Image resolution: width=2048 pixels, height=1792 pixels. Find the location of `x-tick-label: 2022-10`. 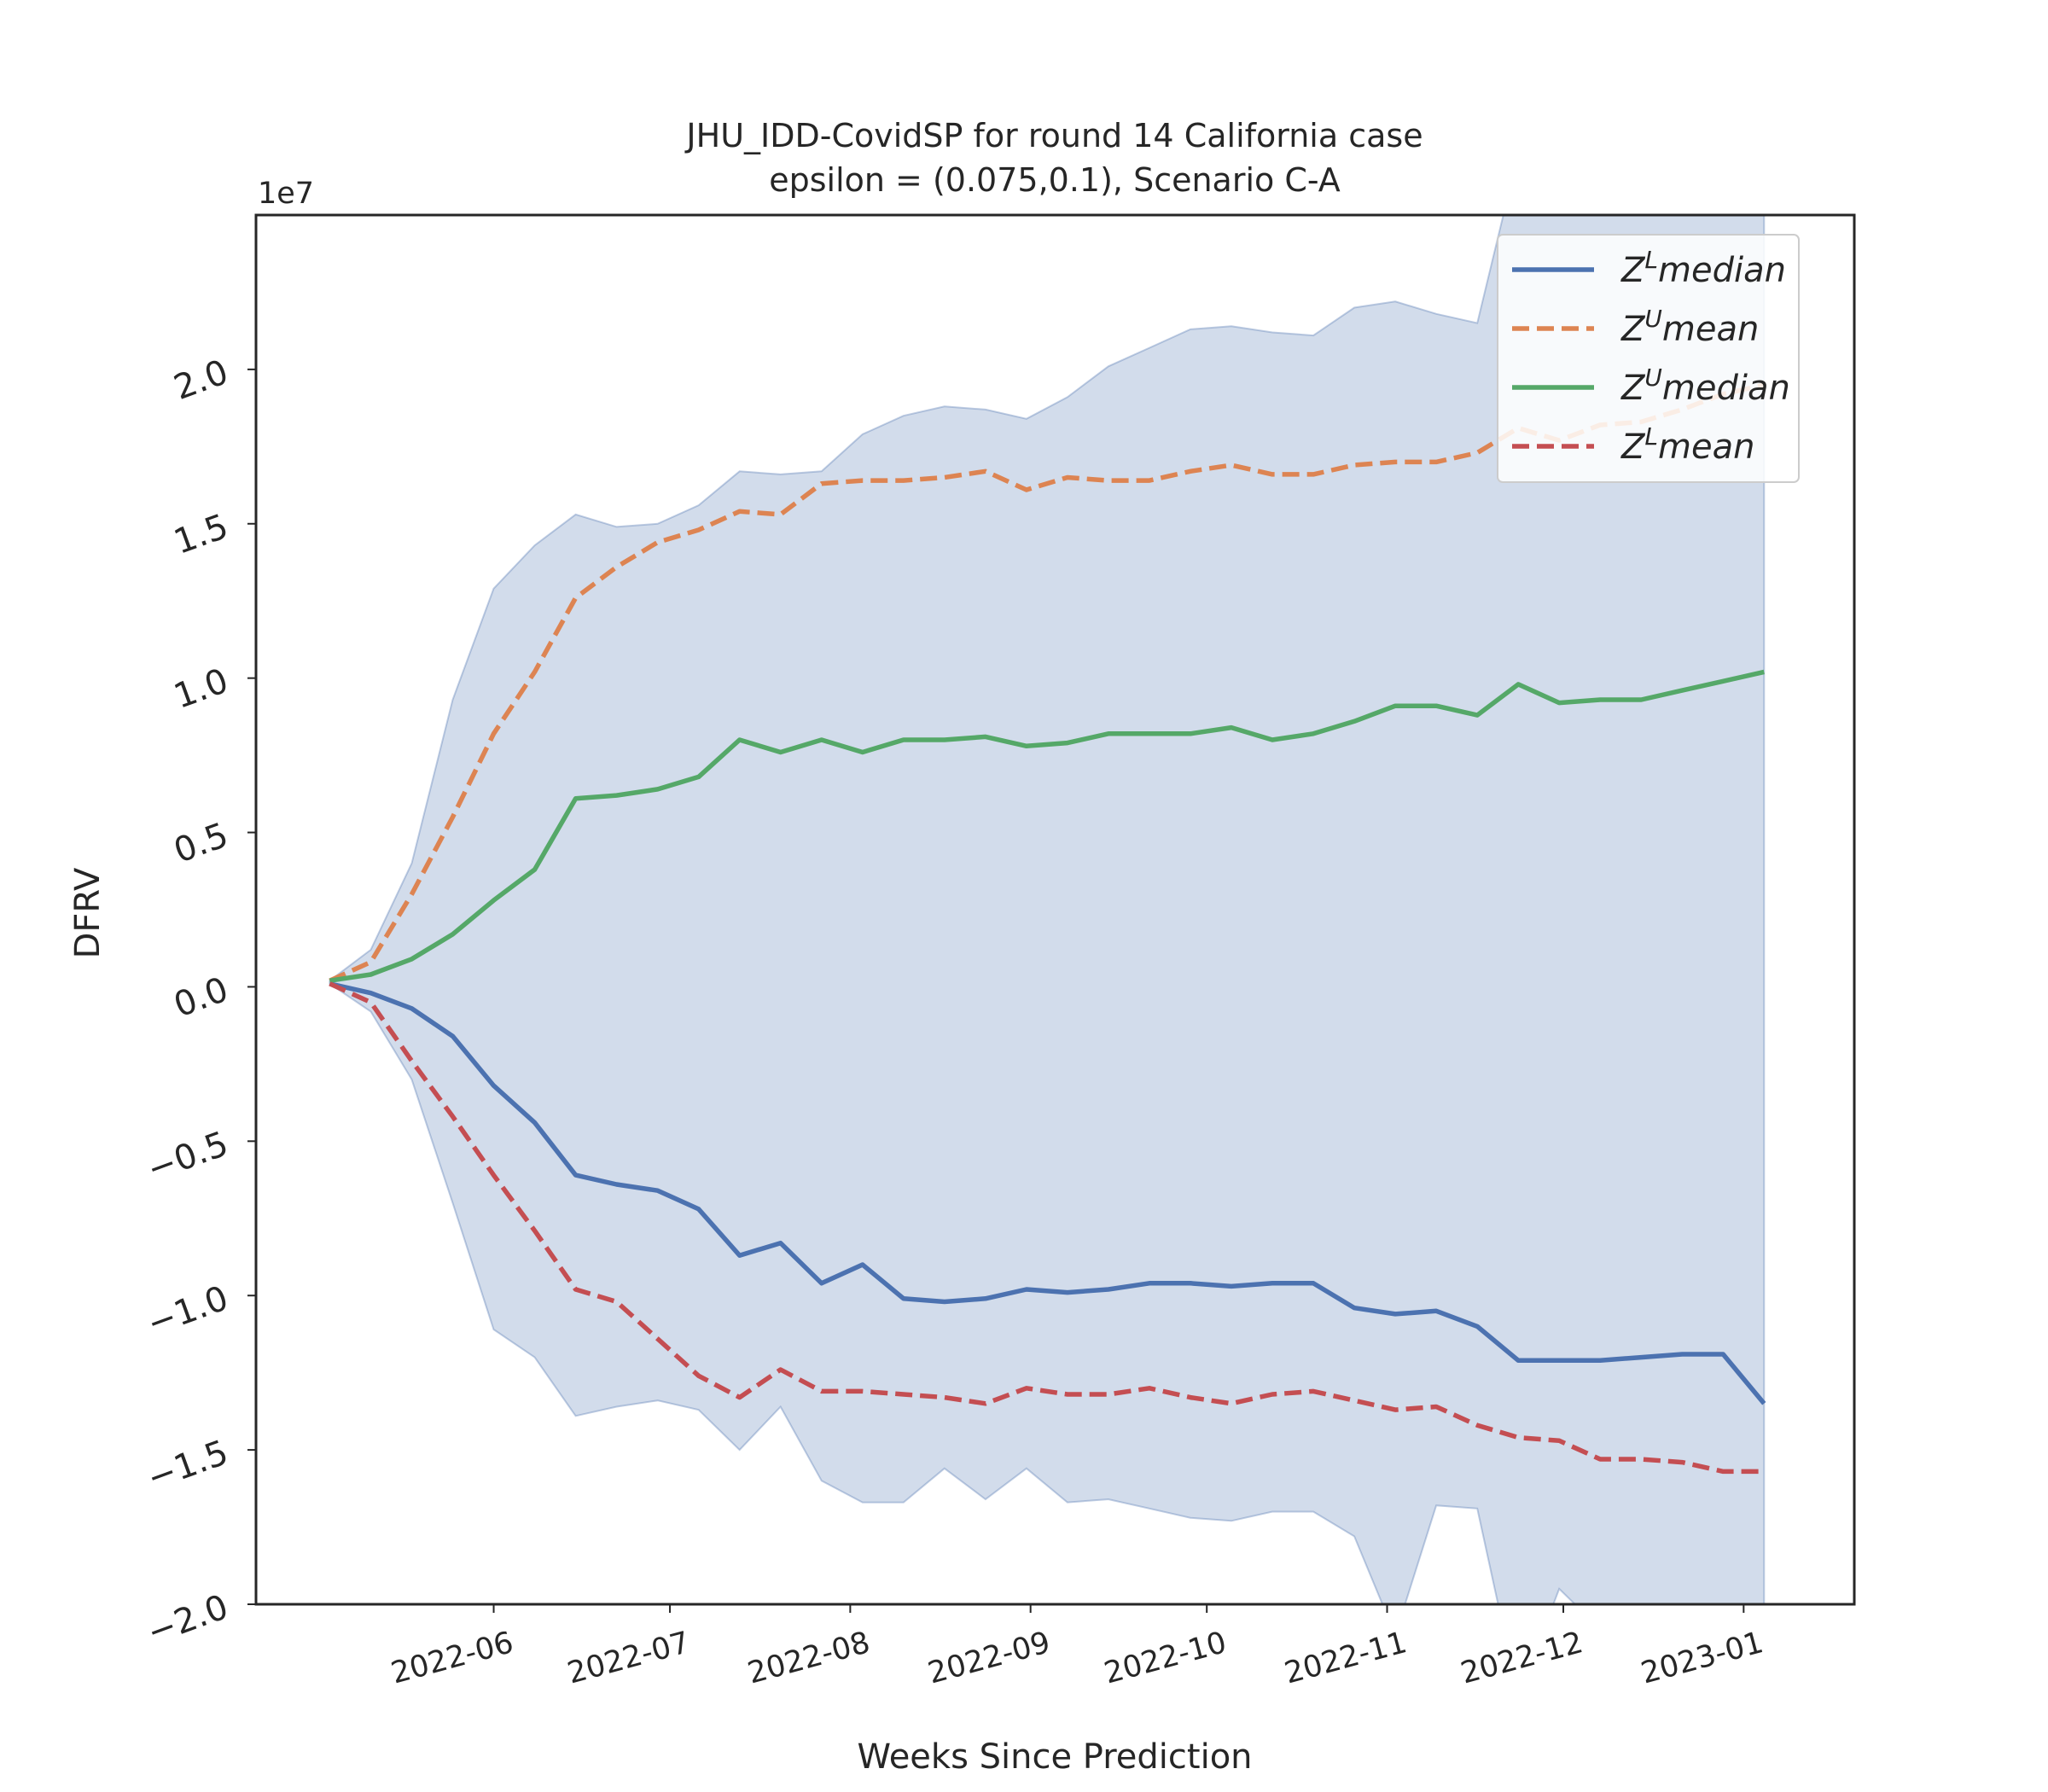

x-tick-label: 2022-10 is located at coordinates (1166, 1658).